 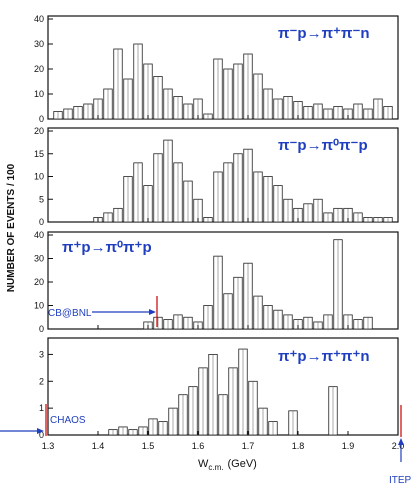 What do you see at coordinates (324, 33) in the screenshot?
I see `reaction-label-panel-1: π⁻p→π⁺π⁻n` at bounding box center [324, 33].